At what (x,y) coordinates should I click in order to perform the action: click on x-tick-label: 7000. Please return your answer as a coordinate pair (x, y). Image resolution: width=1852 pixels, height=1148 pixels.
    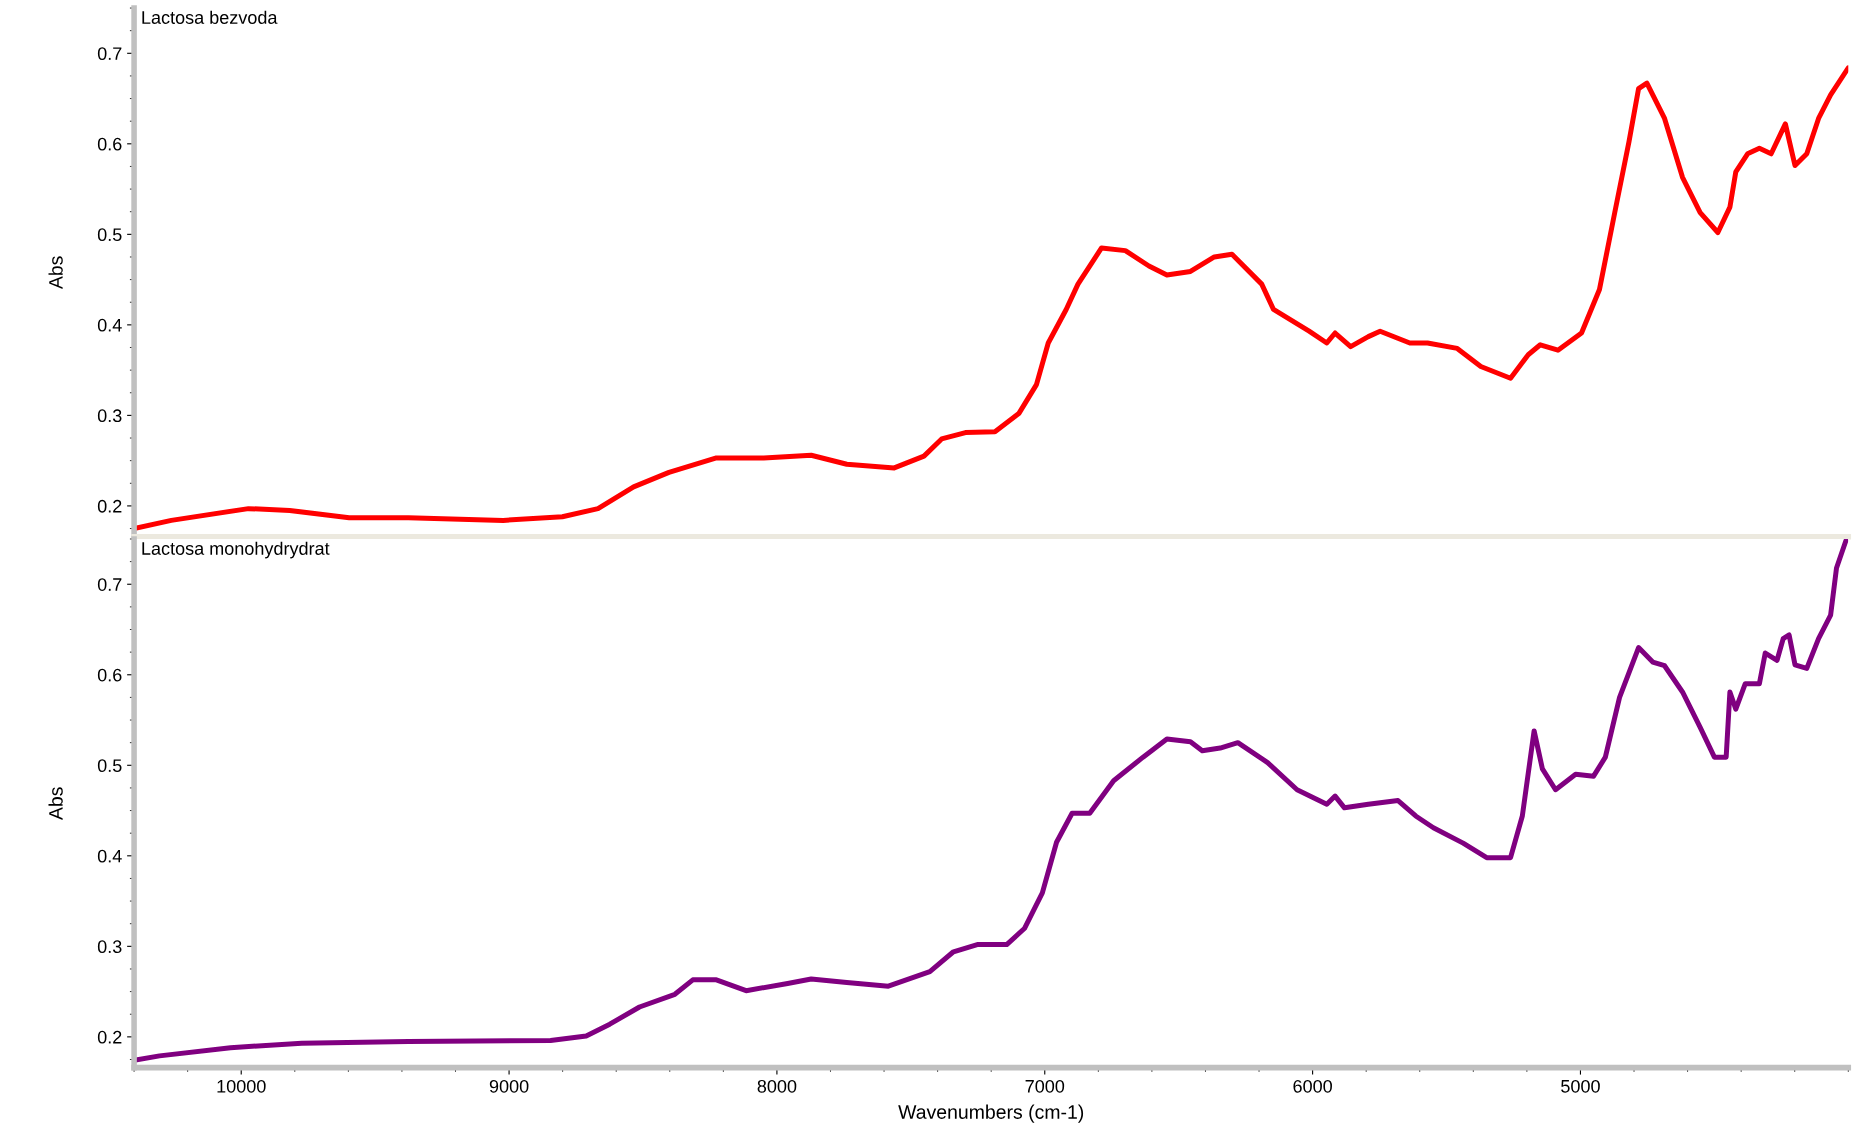
    Looking at the image, I should click on (1045, 1086).